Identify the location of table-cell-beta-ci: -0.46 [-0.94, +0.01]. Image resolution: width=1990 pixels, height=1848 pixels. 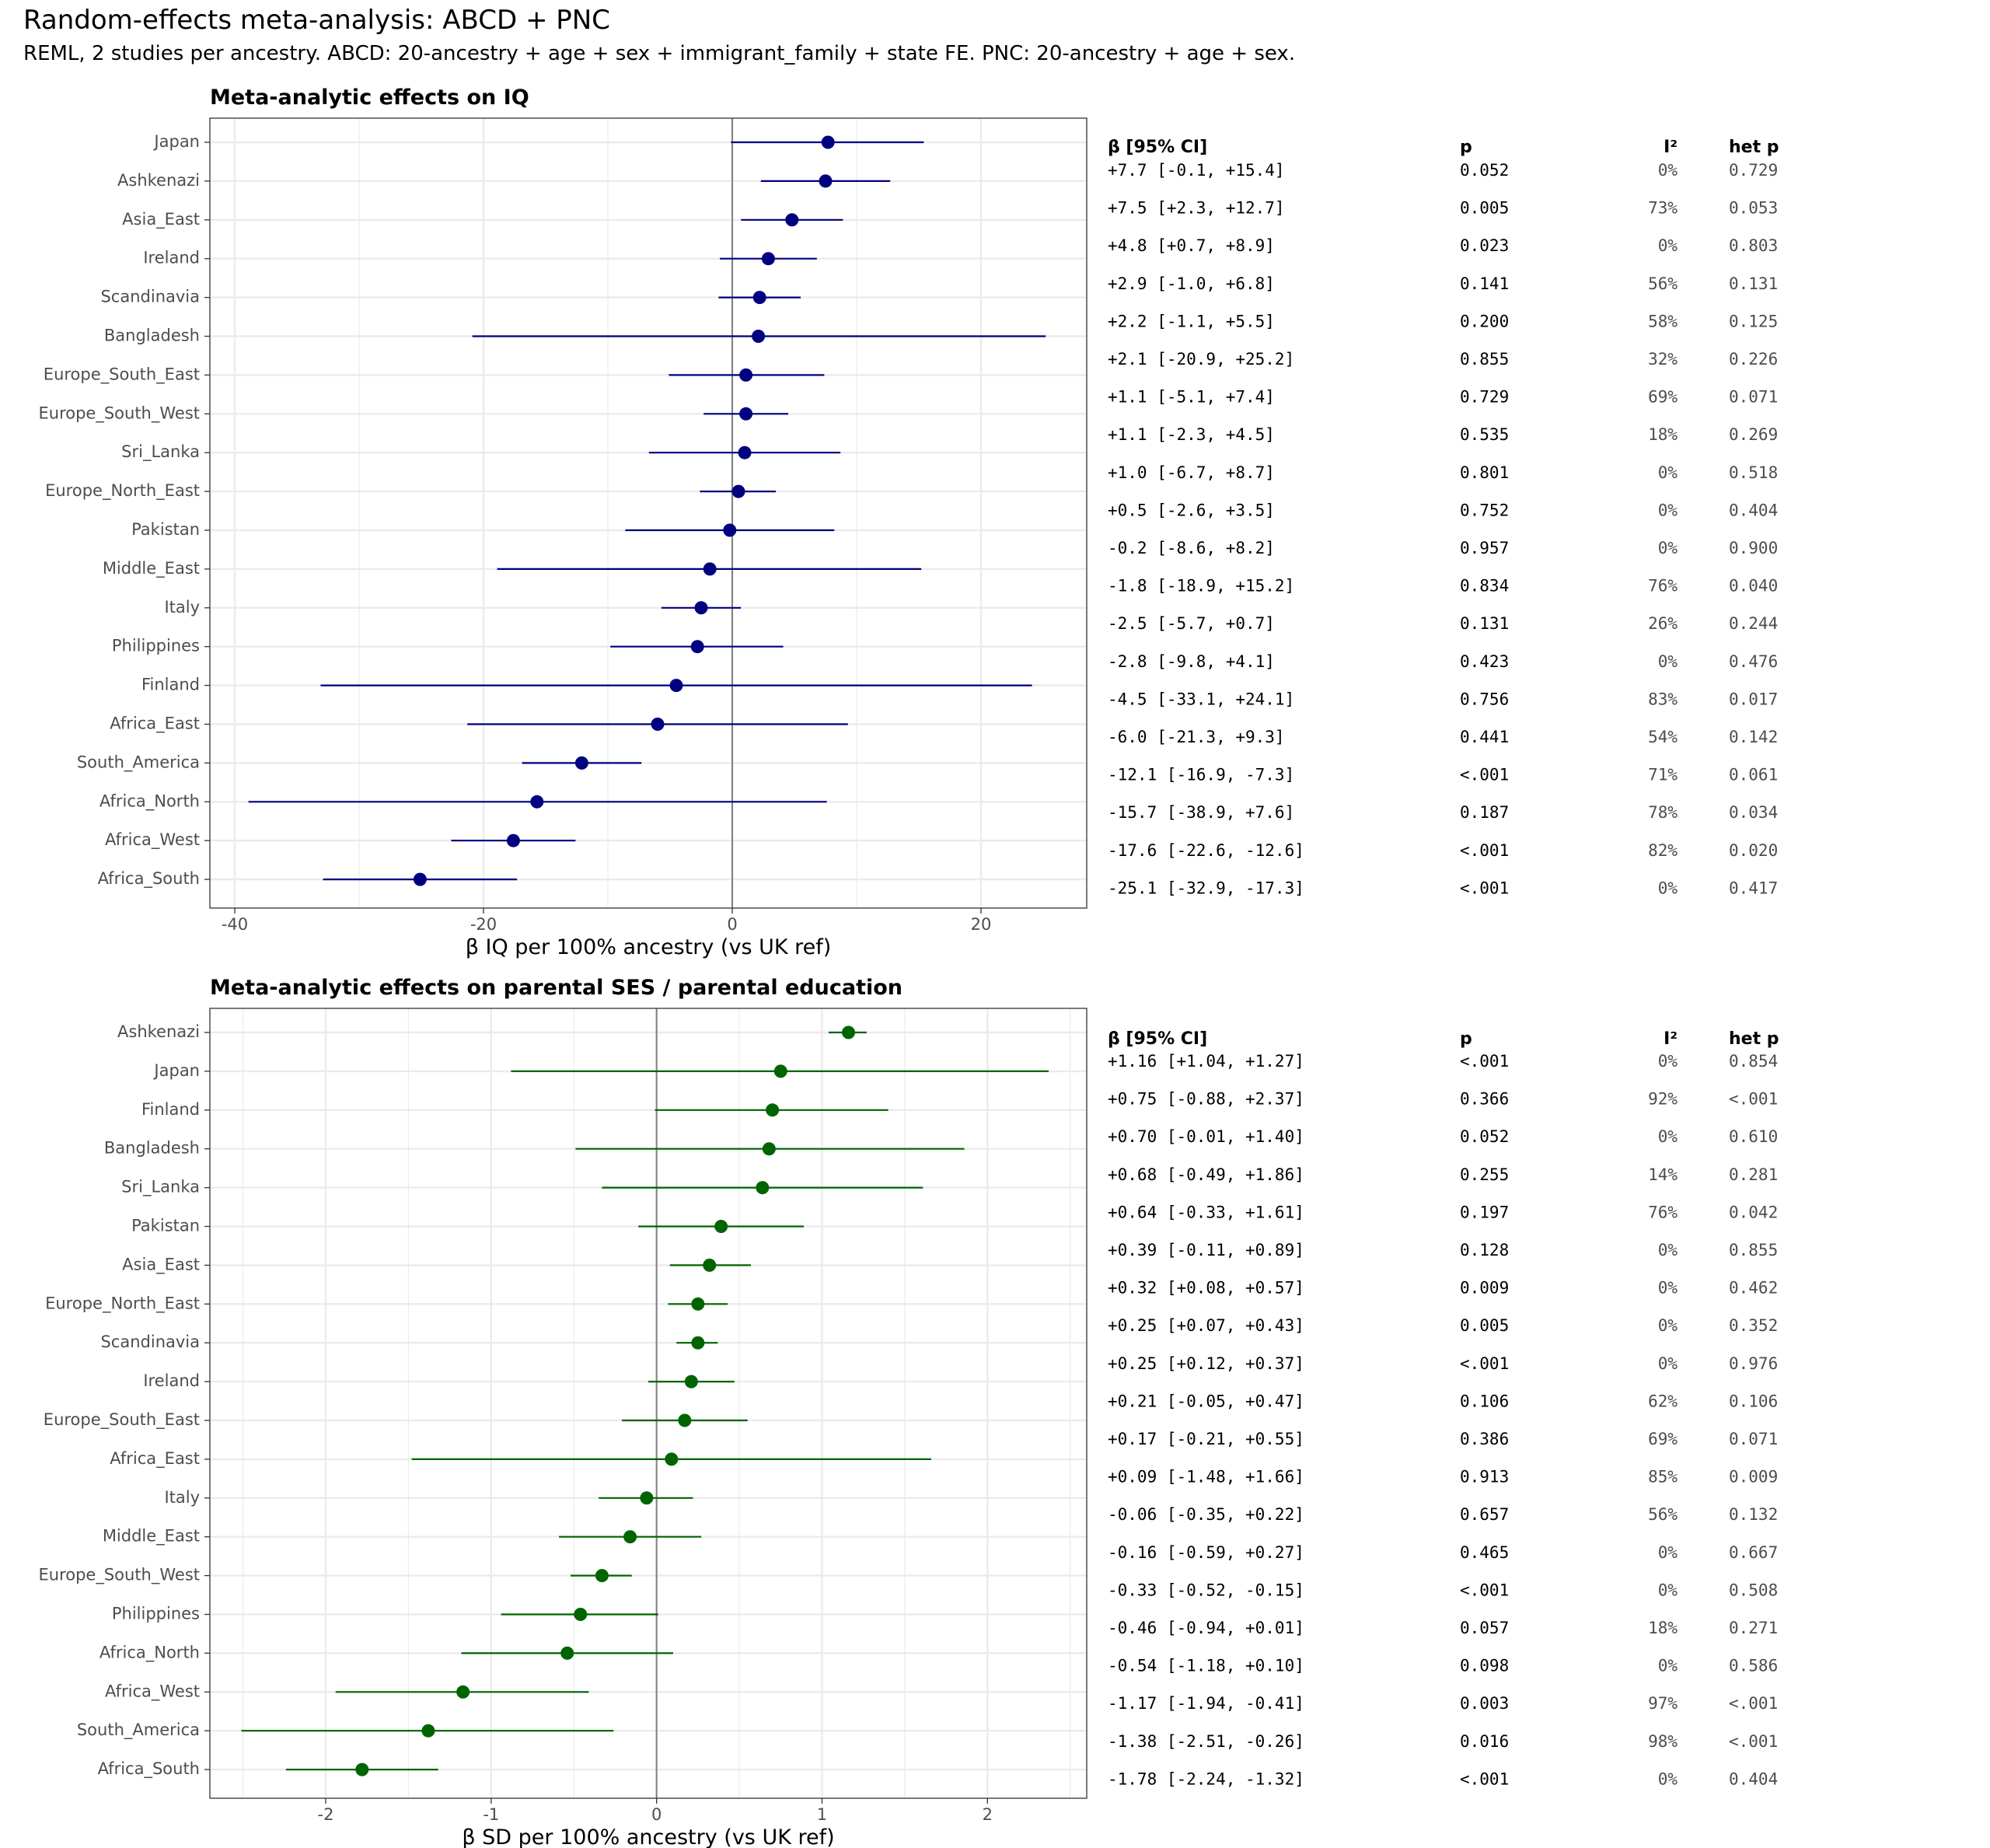
(1206, 1628).